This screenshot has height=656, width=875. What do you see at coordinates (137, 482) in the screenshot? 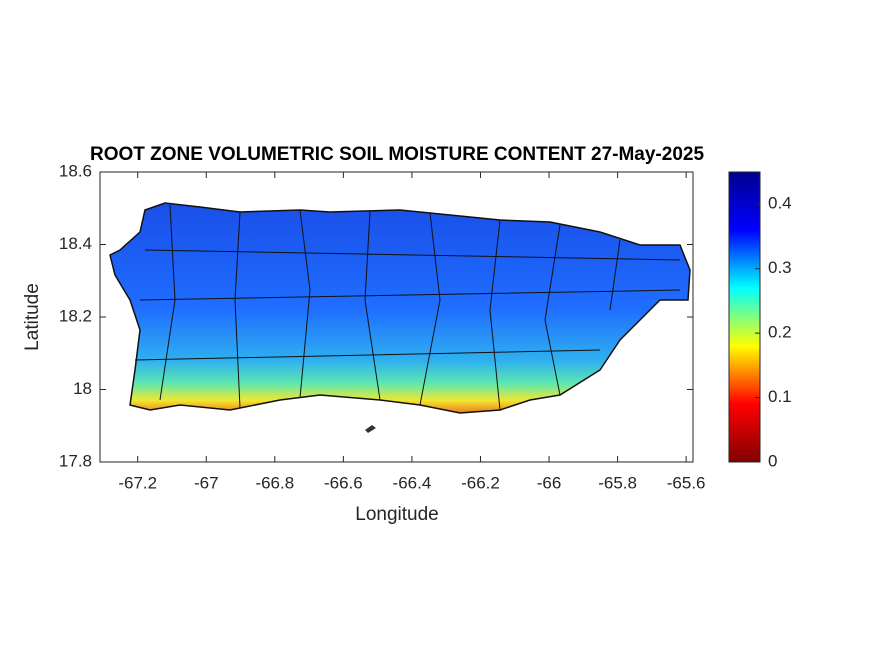
I see `x-tick-label: -67.2` at bounding box center [137, 482].